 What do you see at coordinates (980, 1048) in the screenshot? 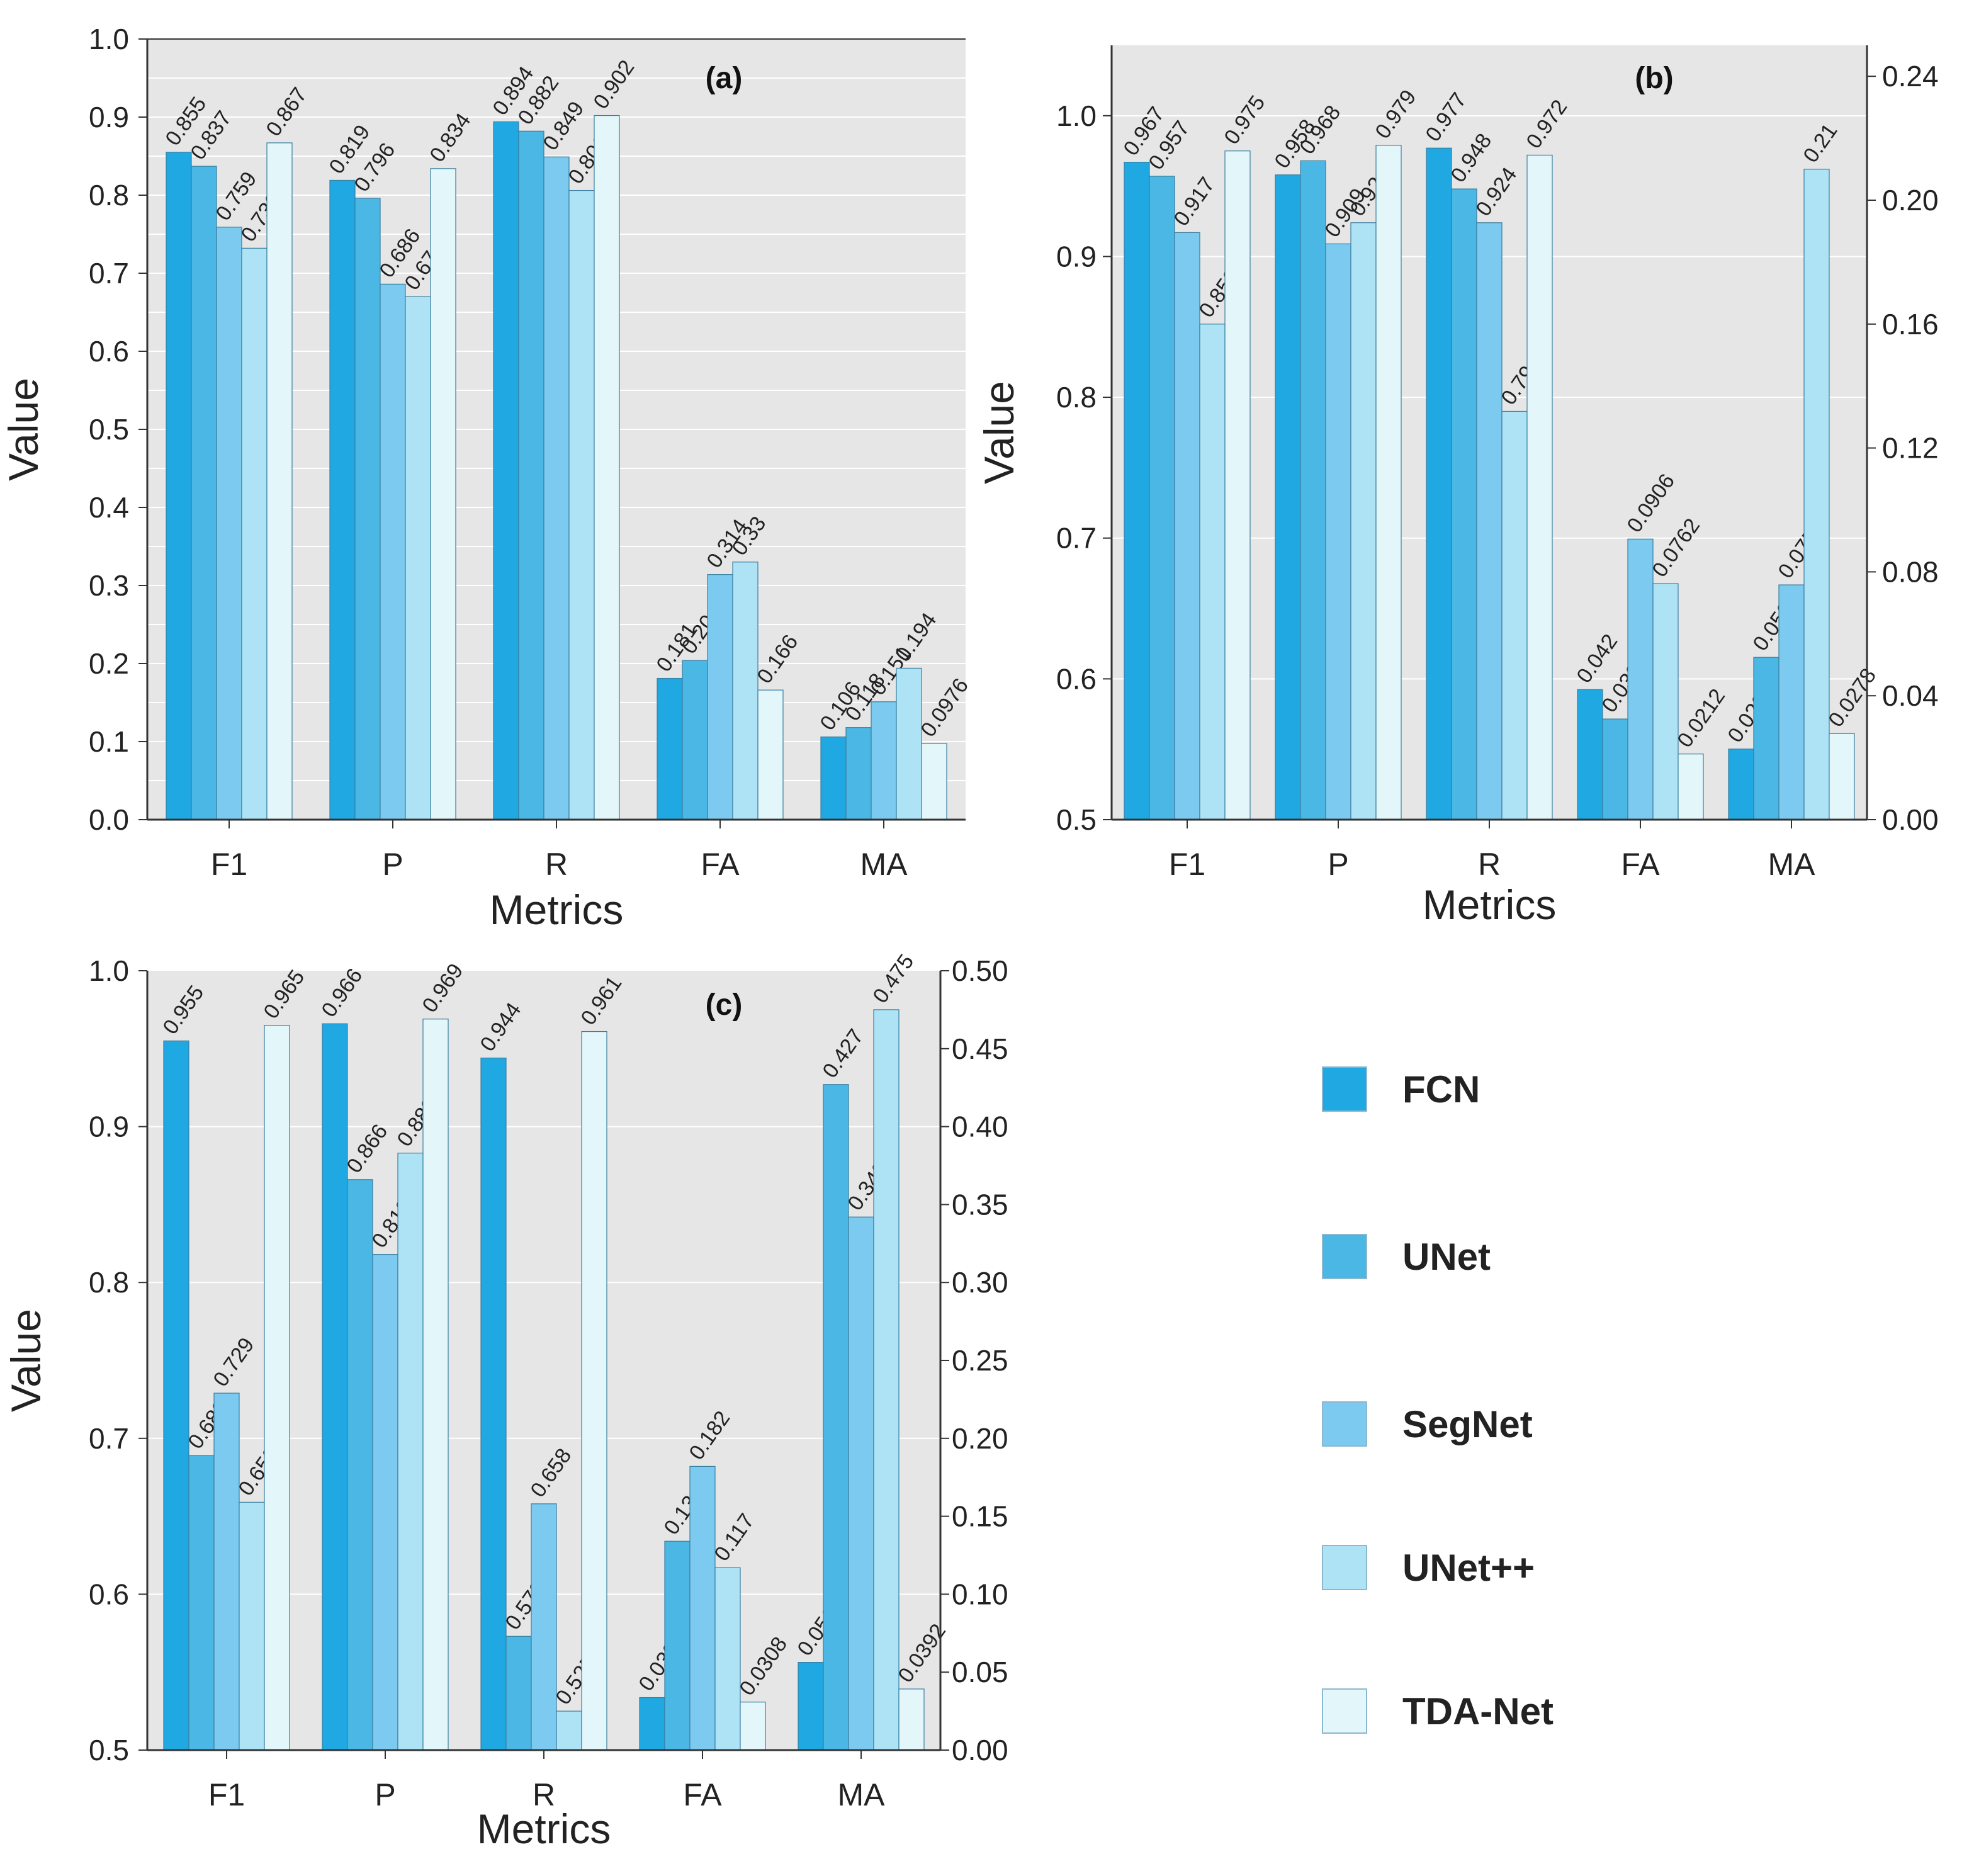
I see `y2-tick-label: 0.45` at bounding box center [980, 1048].